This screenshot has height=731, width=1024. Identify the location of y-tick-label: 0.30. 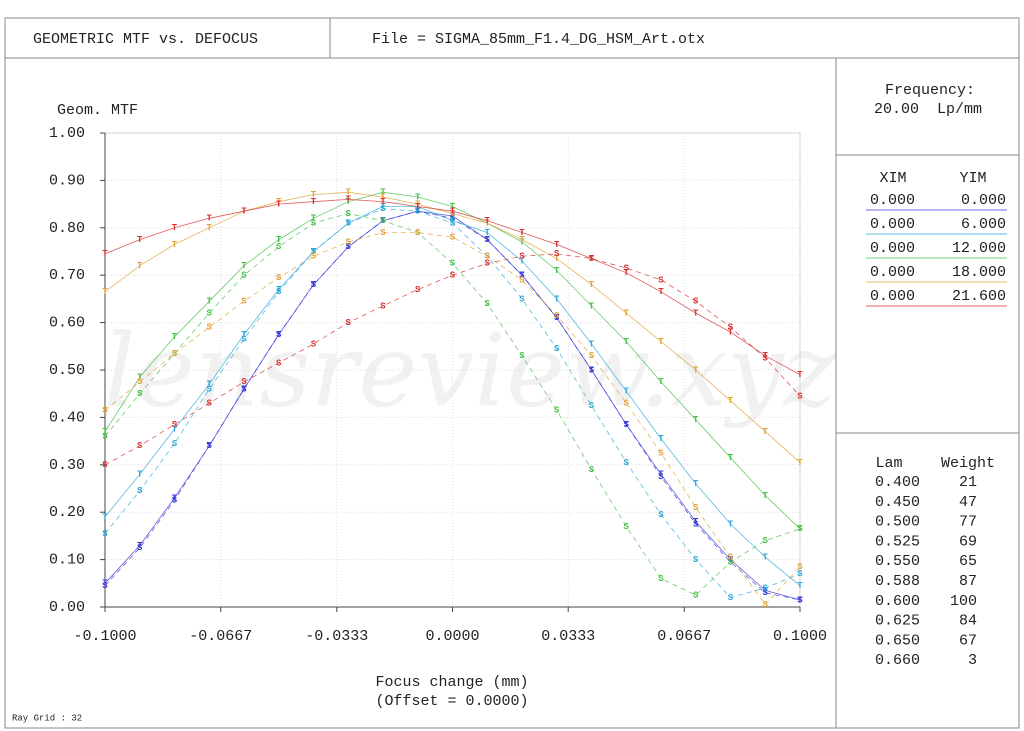
(67, 465).